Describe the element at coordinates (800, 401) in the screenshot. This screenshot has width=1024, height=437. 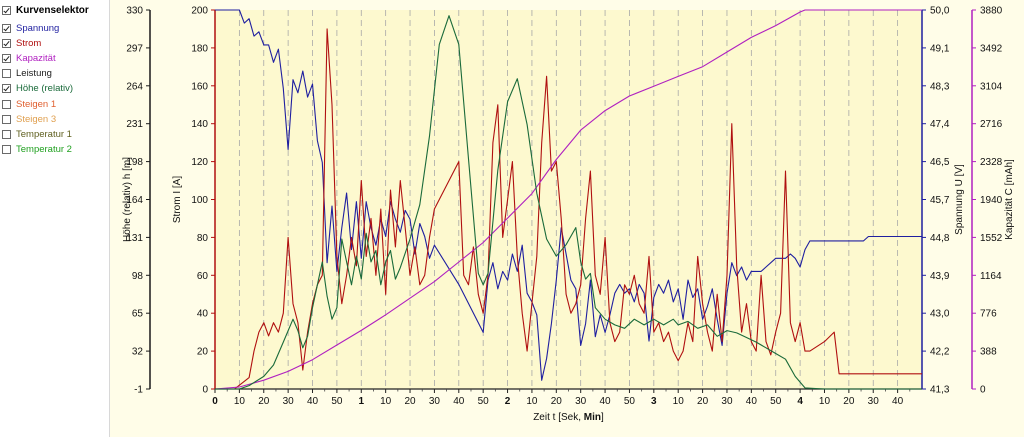
I see `x-tick-label: 4` at that location.